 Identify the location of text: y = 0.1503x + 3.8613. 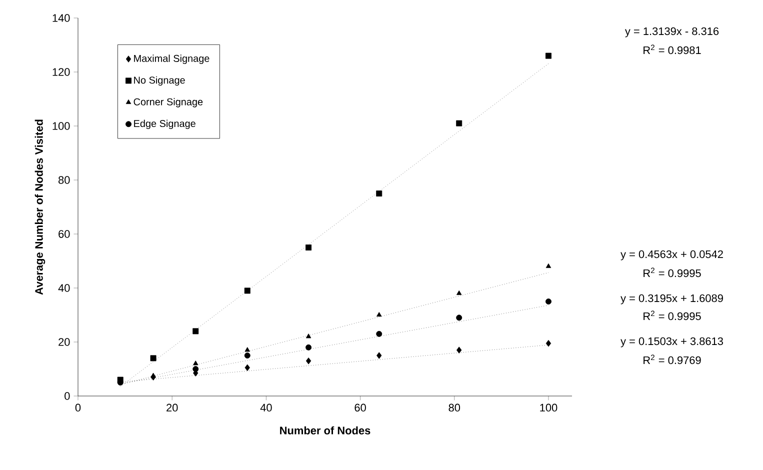
(671, 342).